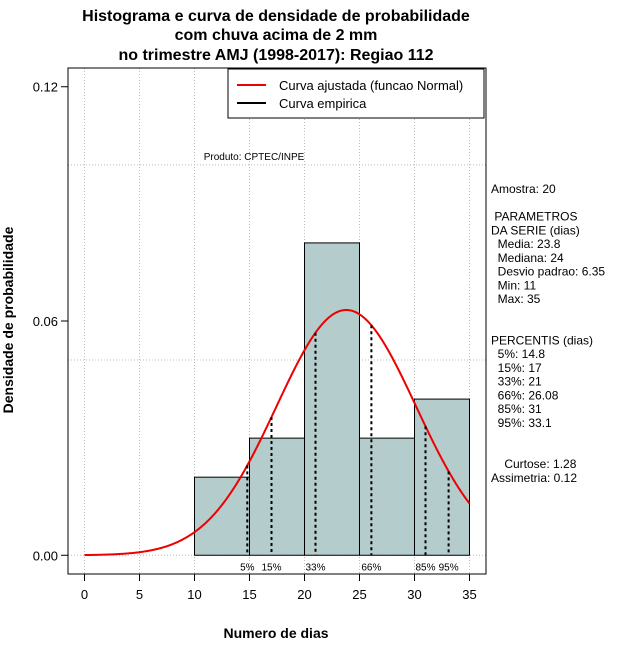 This screenshot has height=660, width=640. Describe the element at coordinates (534, 478) in the screenshot. I see `side-panel-line: Assimetria: 0.12` at that location.